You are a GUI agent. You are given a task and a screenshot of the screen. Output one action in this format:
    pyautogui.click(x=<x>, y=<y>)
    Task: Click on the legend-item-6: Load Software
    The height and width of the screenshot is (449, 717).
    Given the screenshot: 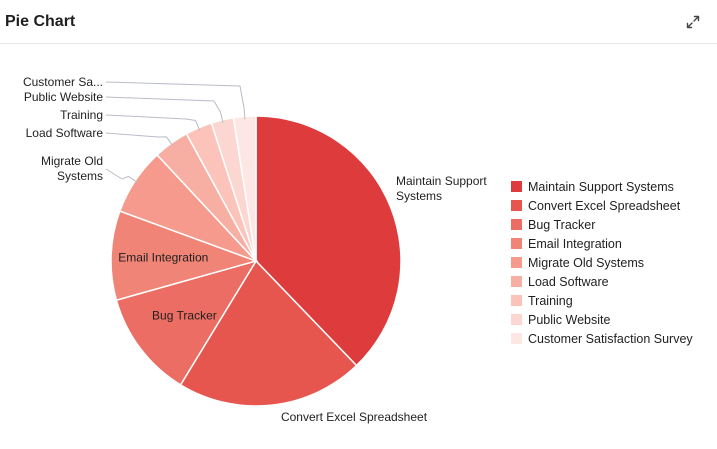 What is the action you would take?
    pyautogui.click(x=602, y=281)
    